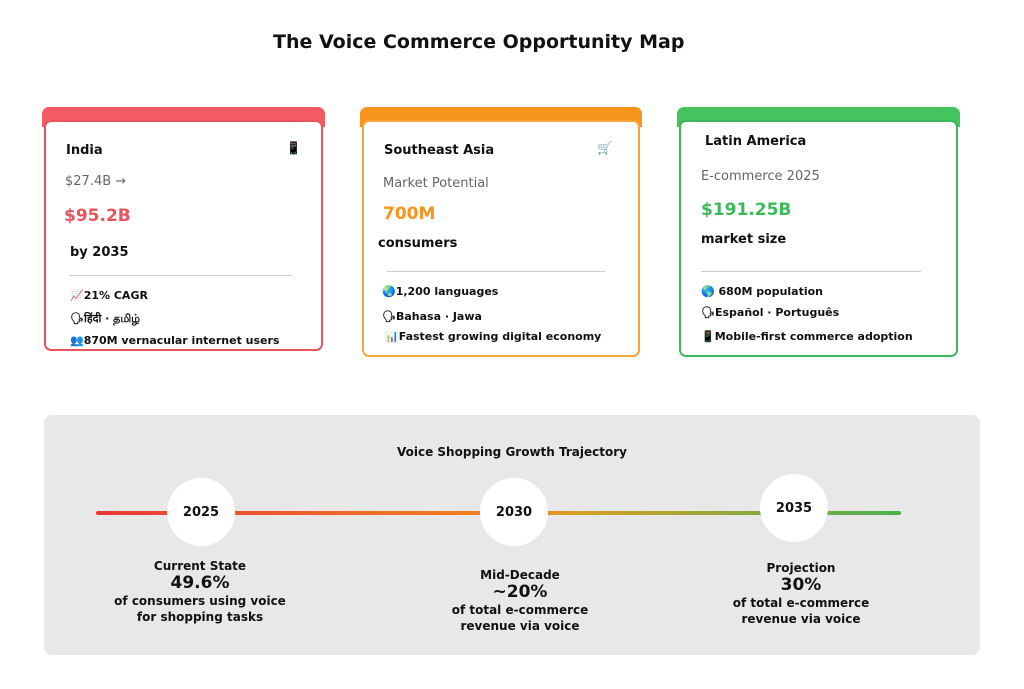 Image resolution: width=1024 pixels, height=689 pixels. I want to click on region-name: Latin America, so click(756, 141).